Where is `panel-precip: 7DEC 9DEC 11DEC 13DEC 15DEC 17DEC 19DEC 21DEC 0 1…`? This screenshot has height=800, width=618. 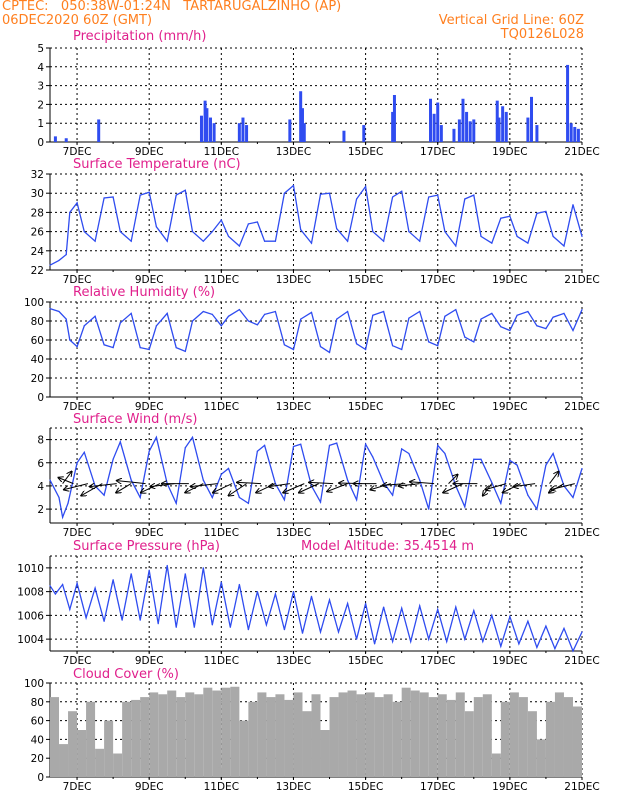 panel-precip: 7DEC 9DEC 11DEC 13DEC 15DEC 17DEC 19DEC 21DEC 0 1… is located at coordinates (318, 93).